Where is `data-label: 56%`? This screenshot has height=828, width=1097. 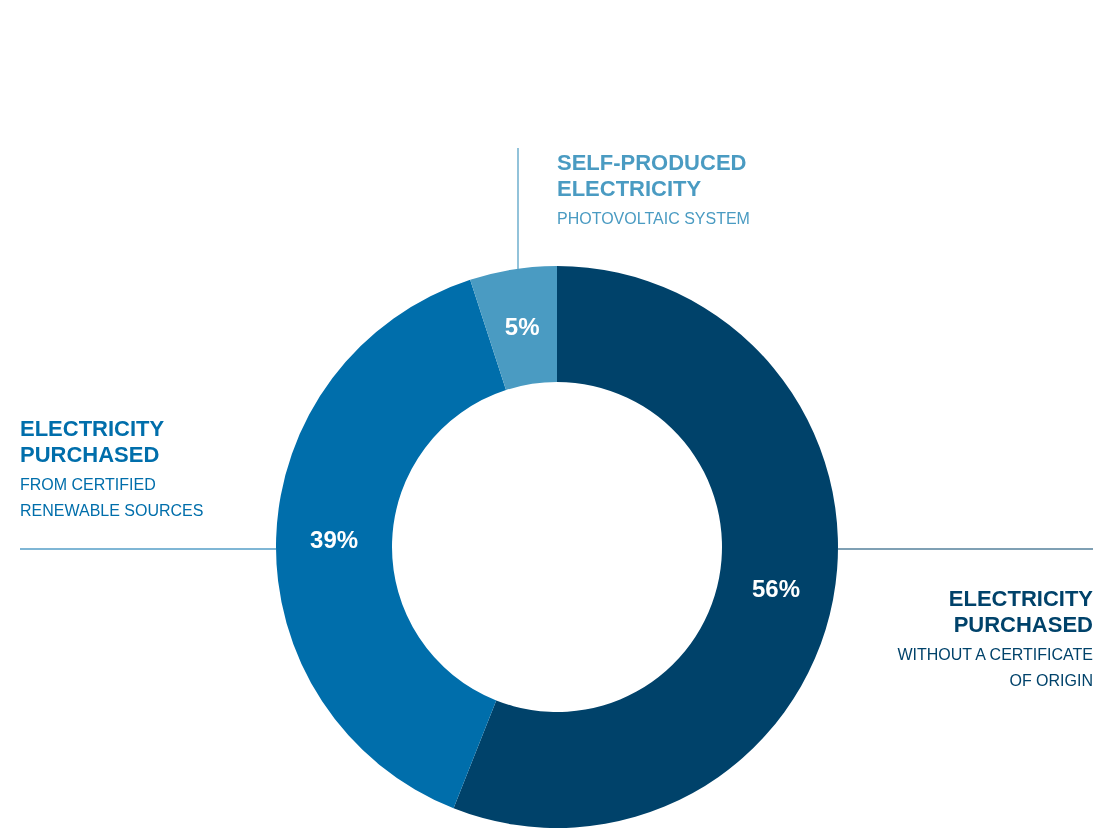 data-label: 56% is located at coordinates (776, 589).